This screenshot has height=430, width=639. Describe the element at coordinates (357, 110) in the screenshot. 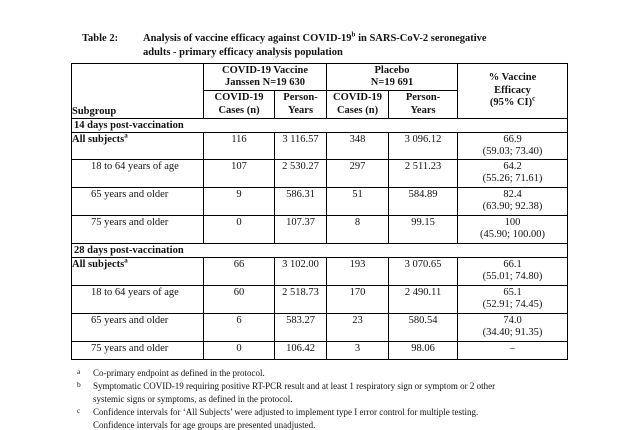

I see `placebo-cases-line-2: Cases (n)` at that location.